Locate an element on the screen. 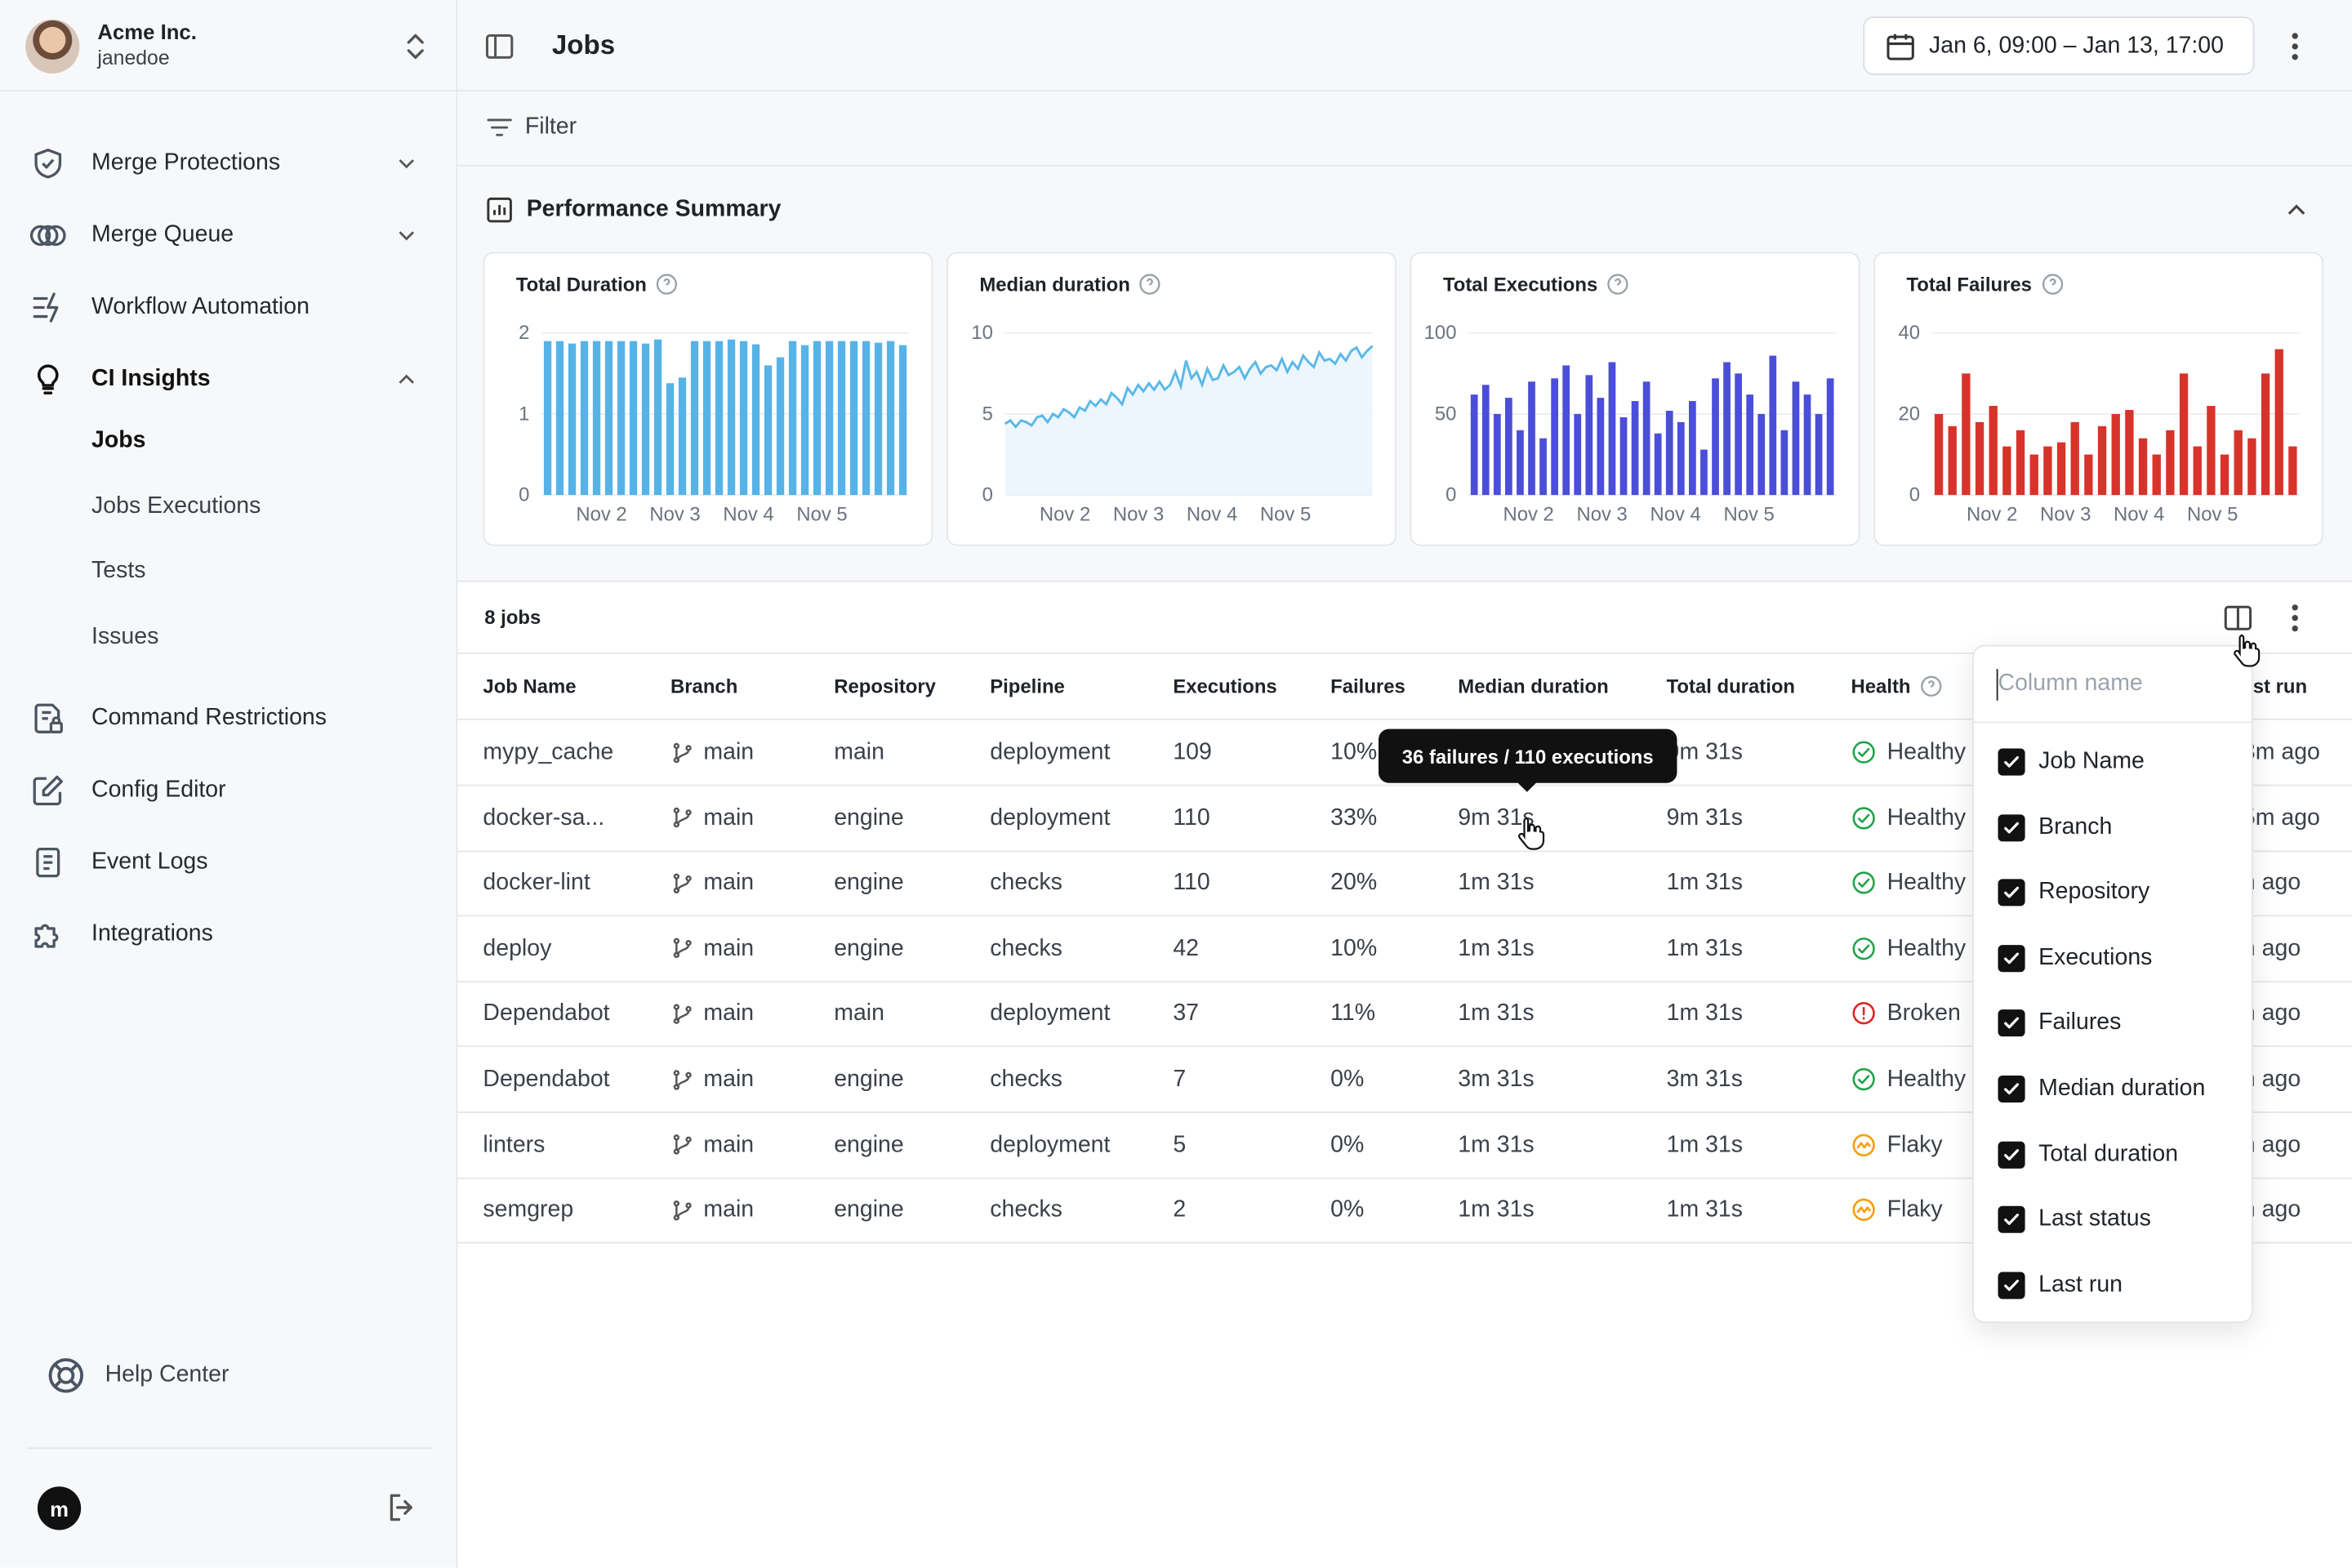 This screenshot has width=2352, height=1568. cell-text: 10% is located at coordinates (1354, 752).